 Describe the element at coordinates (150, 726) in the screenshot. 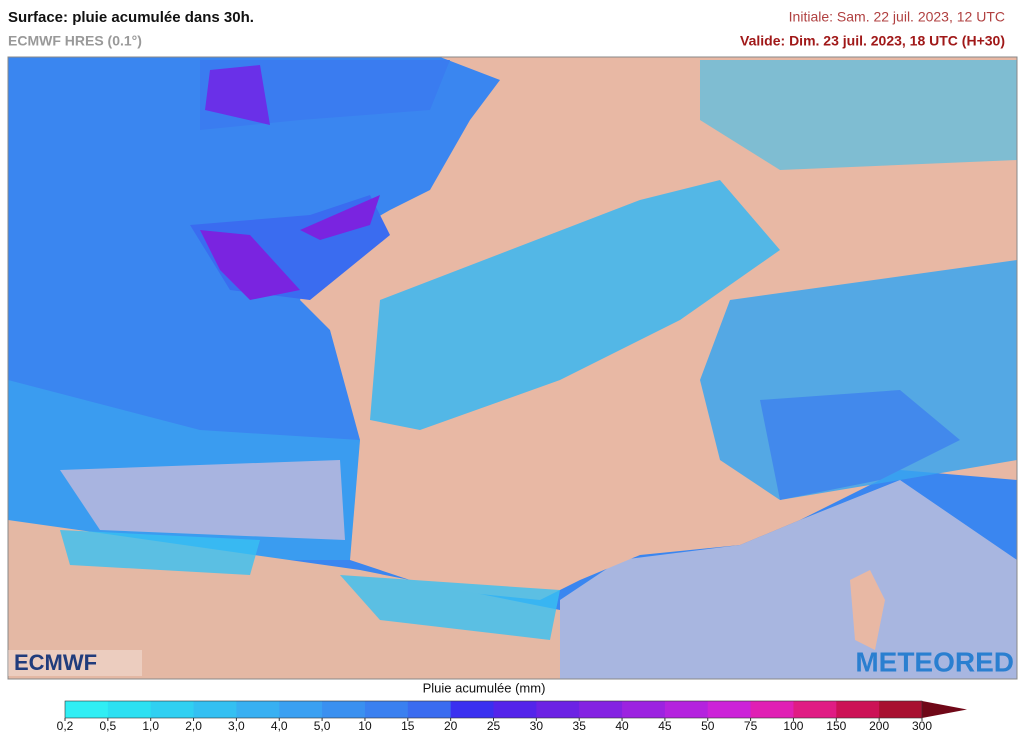

I see `legend-label: 1,0` at that location.